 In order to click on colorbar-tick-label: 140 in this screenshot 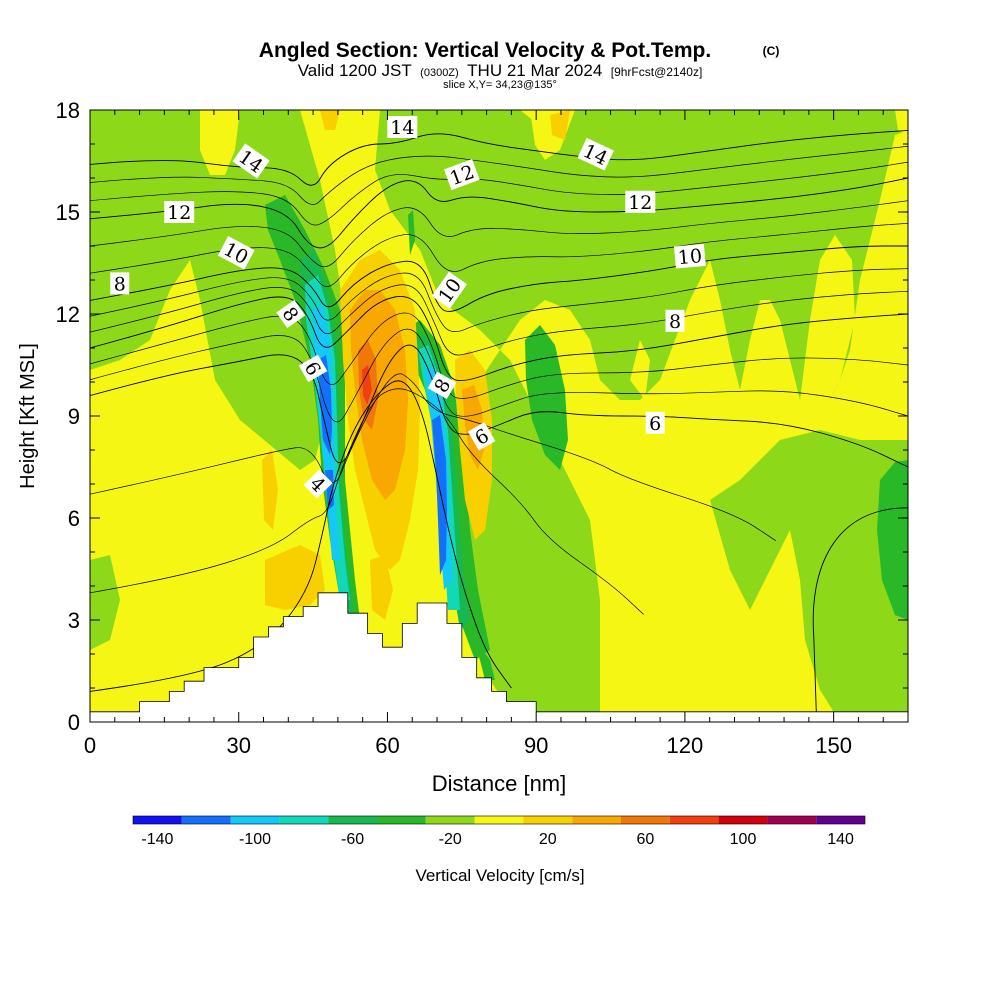, I will do `click(840, 839)`.